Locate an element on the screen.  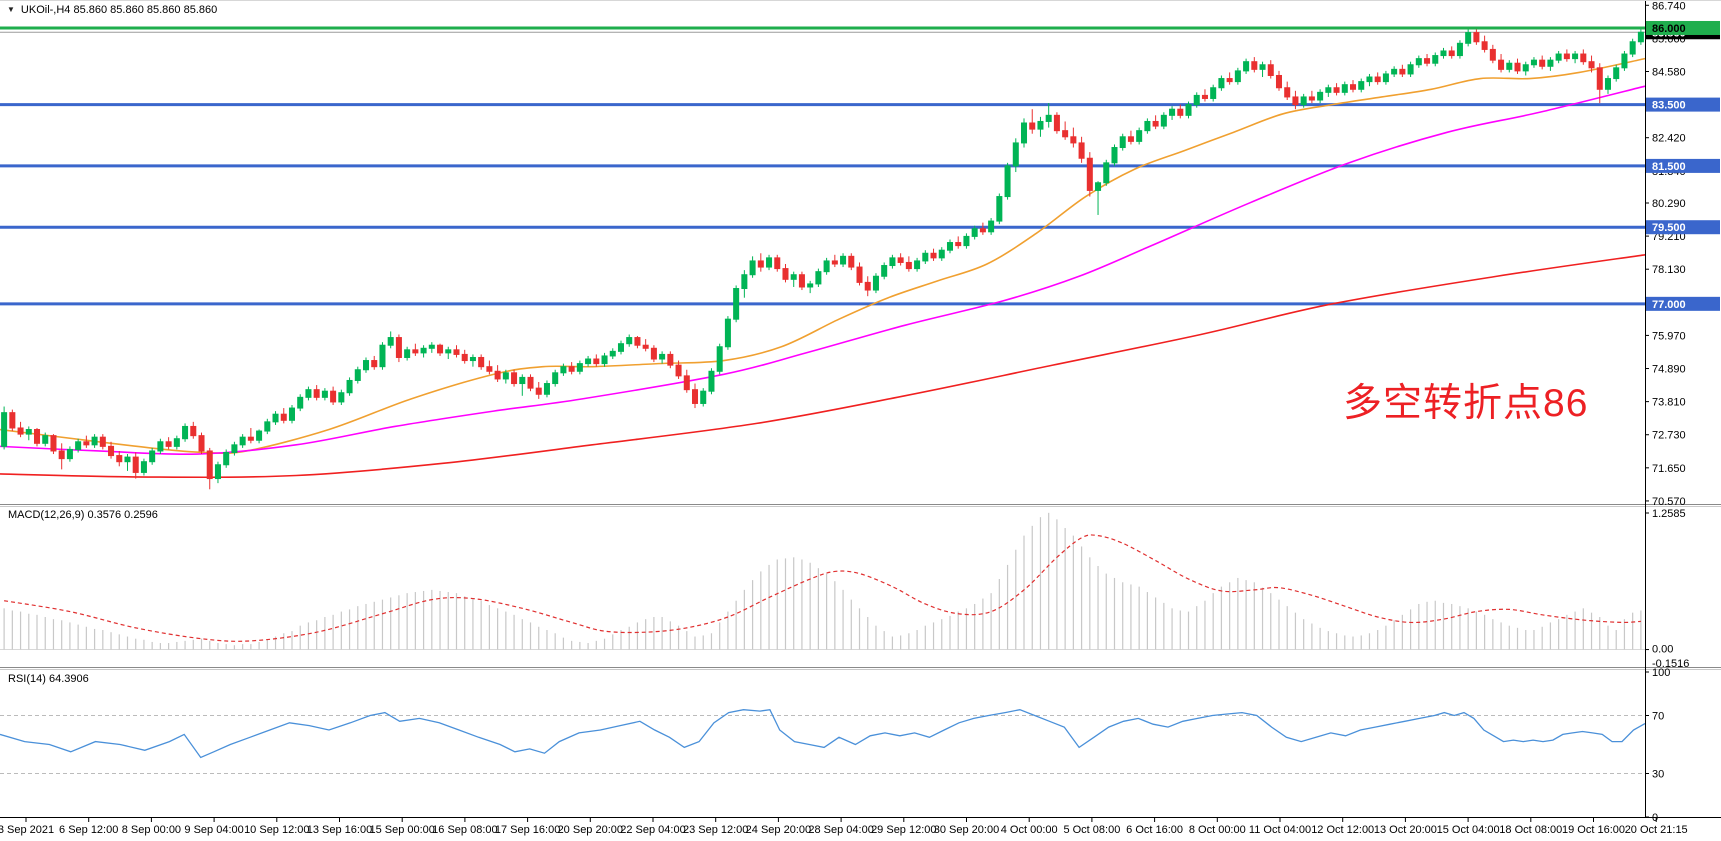
time-tick-label: 3 Sep 2021 is located at coordinates (27, 830).